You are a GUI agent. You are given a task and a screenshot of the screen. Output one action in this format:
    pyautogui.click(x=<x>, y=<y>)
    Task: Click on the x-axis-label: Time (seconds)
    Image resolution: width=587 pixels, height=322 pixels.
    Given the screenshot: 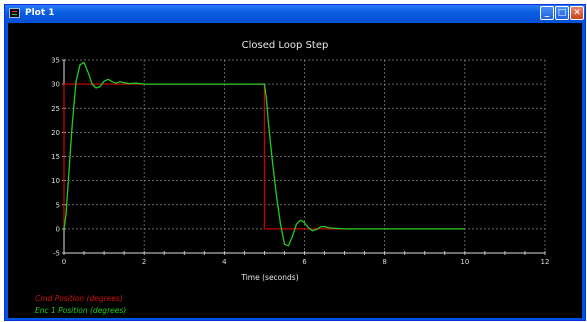 What is the action you would take?
    pyautogui.click(x=269, y=277)
    